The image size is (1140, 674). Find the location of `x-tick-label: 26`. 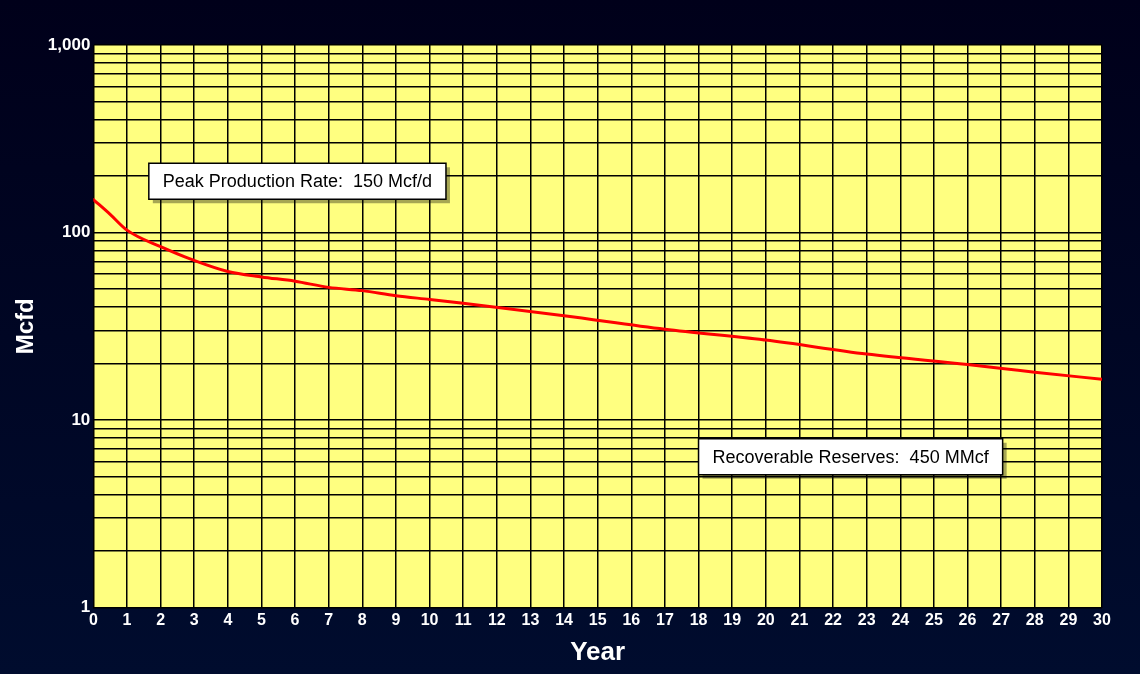

x-tick-label: 26 is located at coordinates (967, 619).